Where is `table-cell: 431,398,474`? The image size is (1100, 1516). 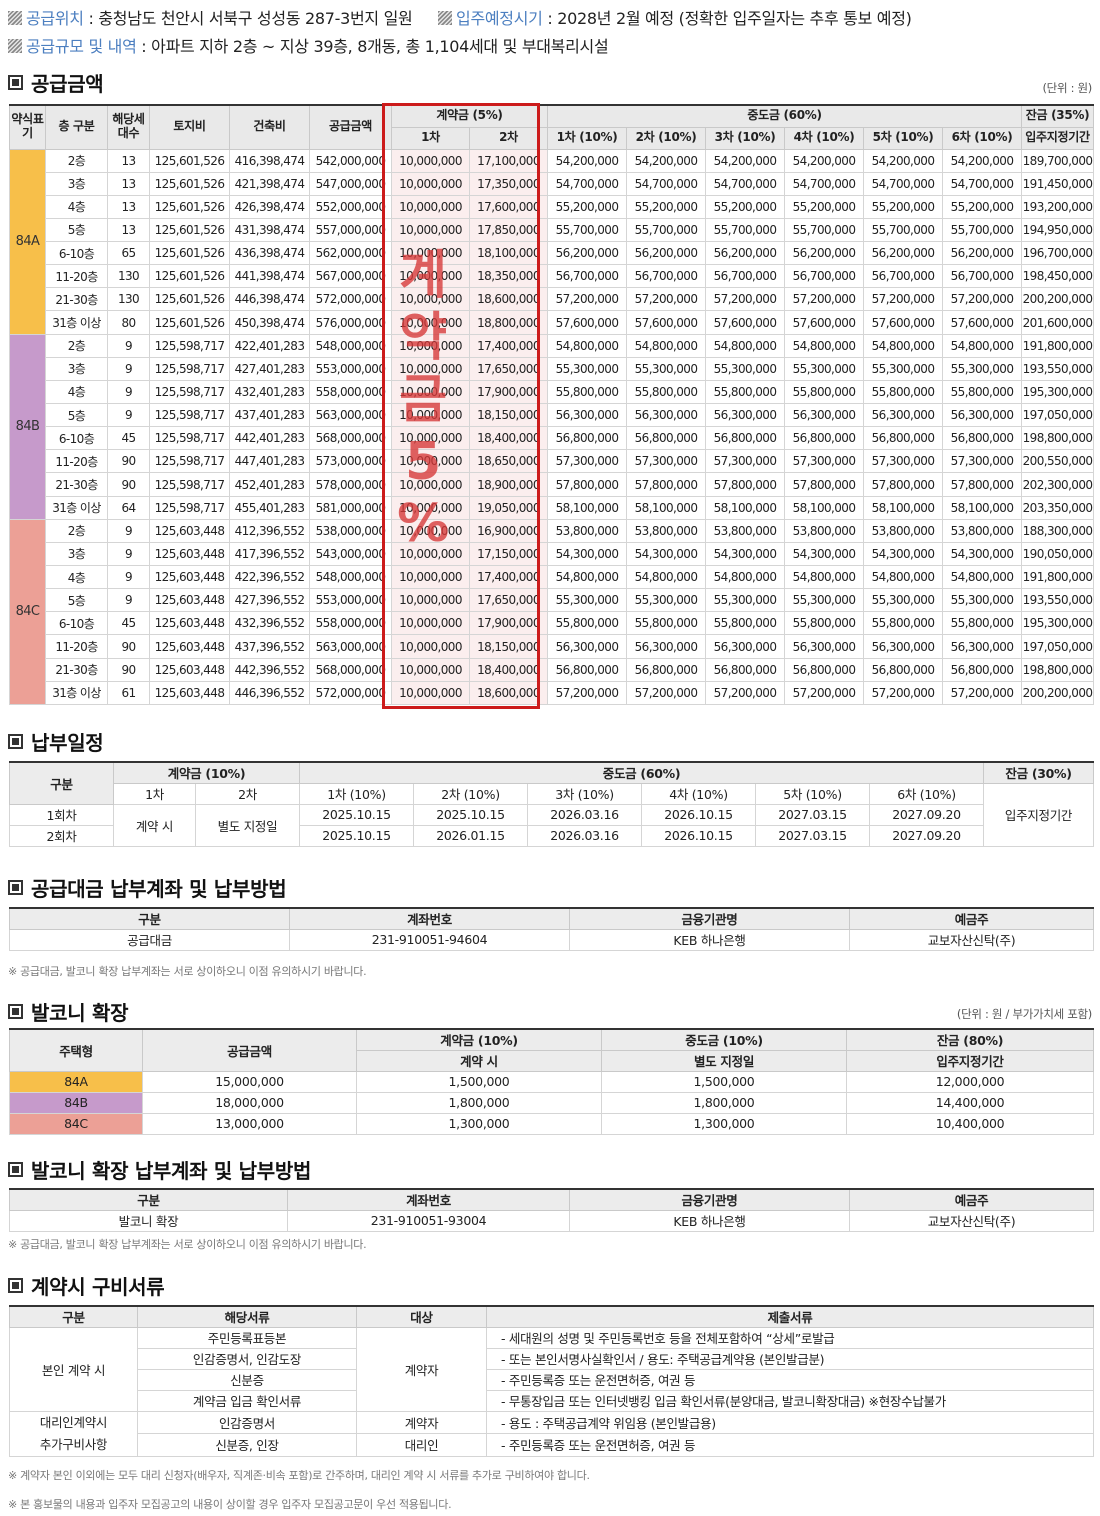 table-cell: 431,398,474 is located at coordinates (269, 230).